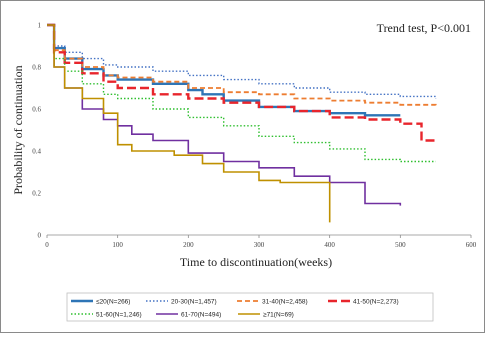  What do you see at coordinates (40, 236) in the screenshot?
I see `y-tick-label: 0` at bounding box center [40, 236].